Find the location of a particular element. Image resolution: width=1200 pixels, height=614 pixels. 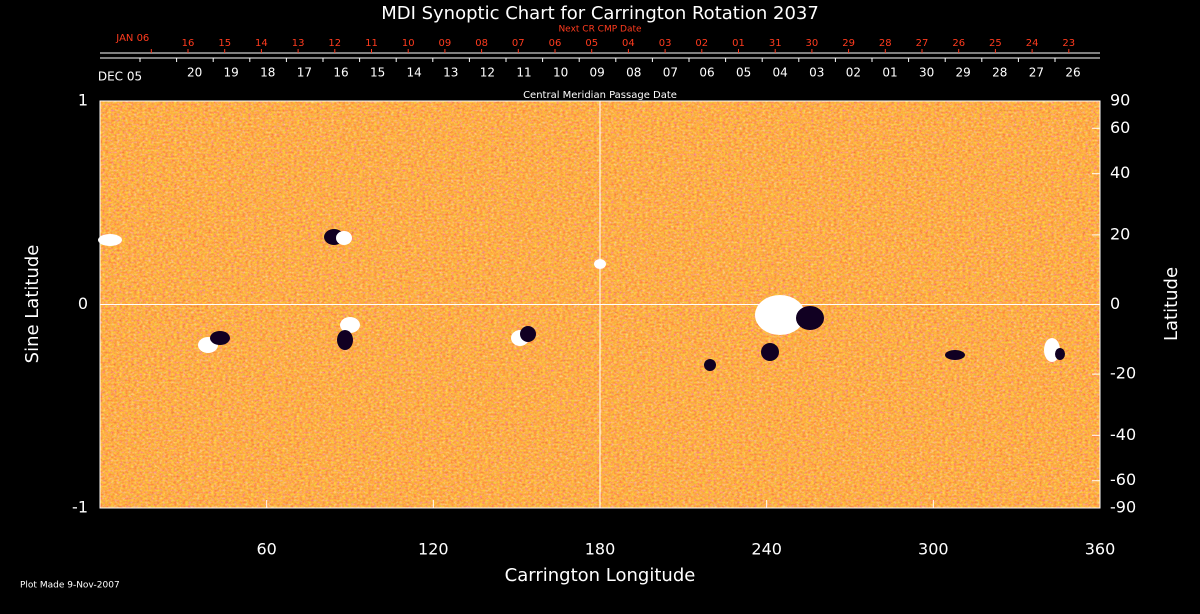

top-date-label: 24 is located at coordinates (1032, 43).